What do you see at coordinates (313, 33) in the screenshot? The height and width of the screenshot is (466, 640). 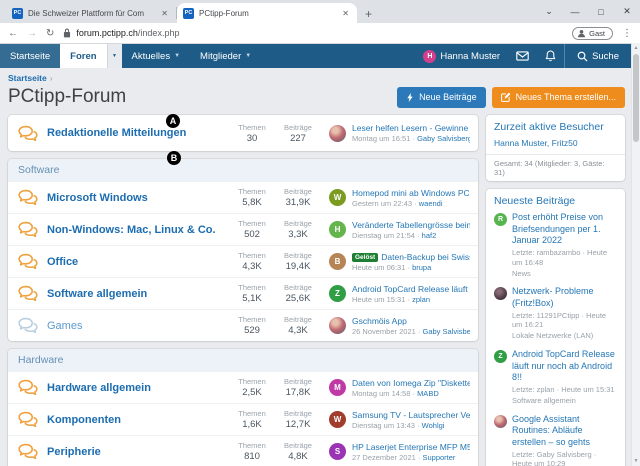 I see `address-input: forum.pctipp.ch/index.php` at bounding box center [313, 33].